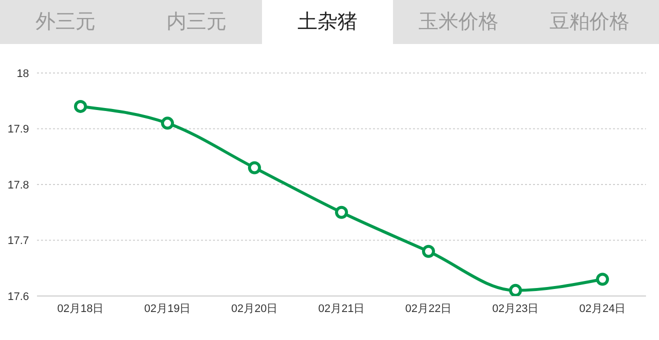 The width and height of the screenshot is (659, 340). Describe the element at coordinates (18, 296) in the screenshot. I see `y-tick-label: 17.6` at that location.